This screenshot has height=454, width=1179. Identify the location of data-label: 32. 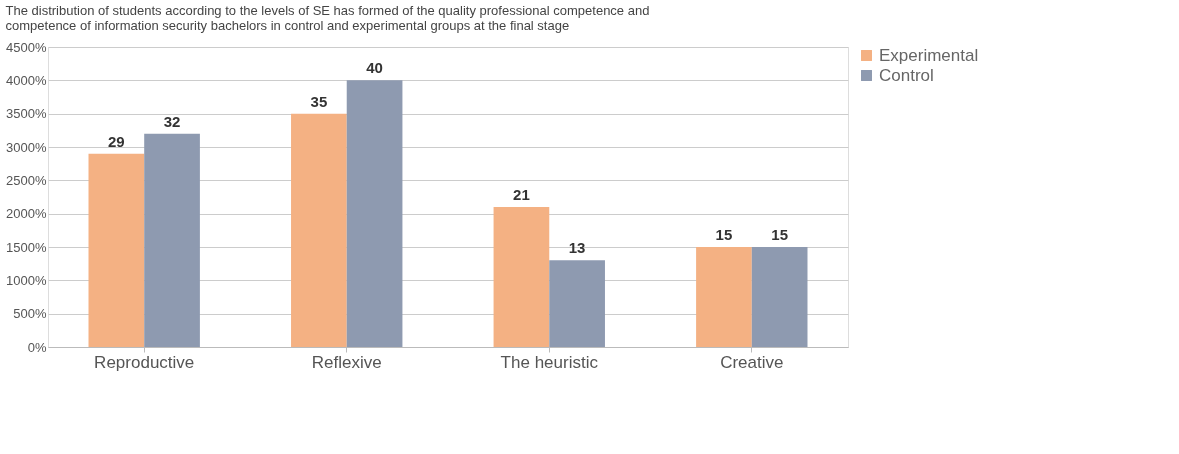
(172, 121).